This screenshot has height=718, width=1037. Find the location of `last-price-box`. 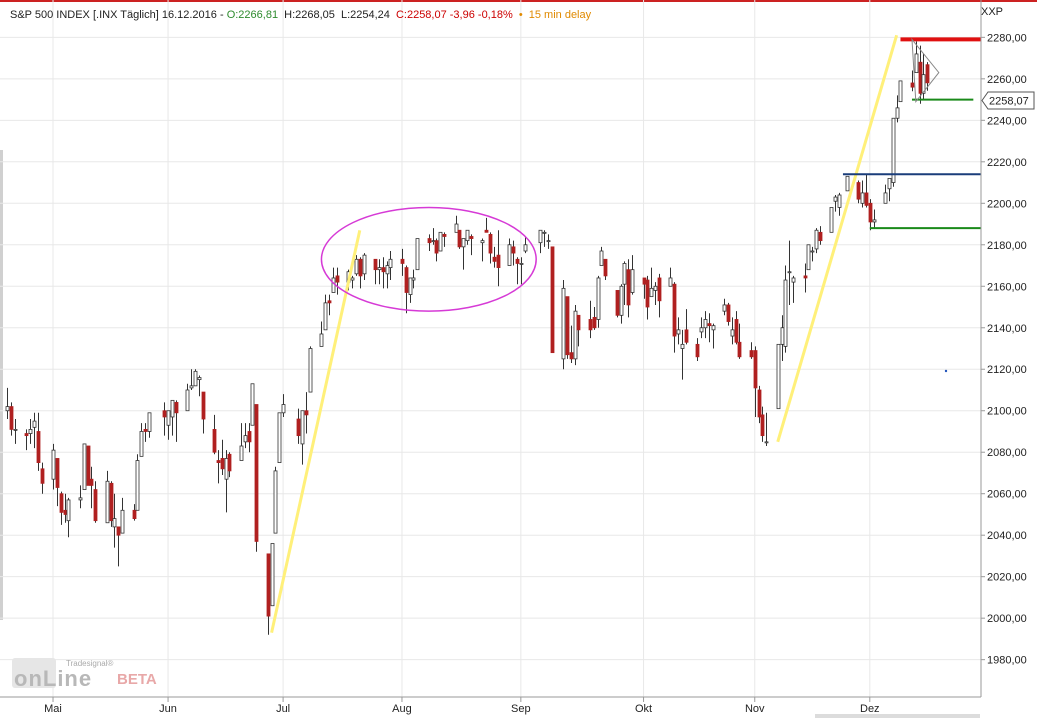

last-price-box is located at coordinates (1008, 100).